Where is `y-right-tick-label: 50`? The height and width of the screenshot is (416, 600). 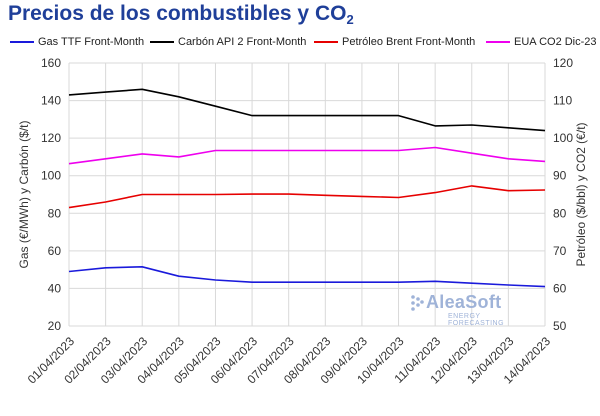 y-right-tick-label: 50 is located at coordinates (560, 326).